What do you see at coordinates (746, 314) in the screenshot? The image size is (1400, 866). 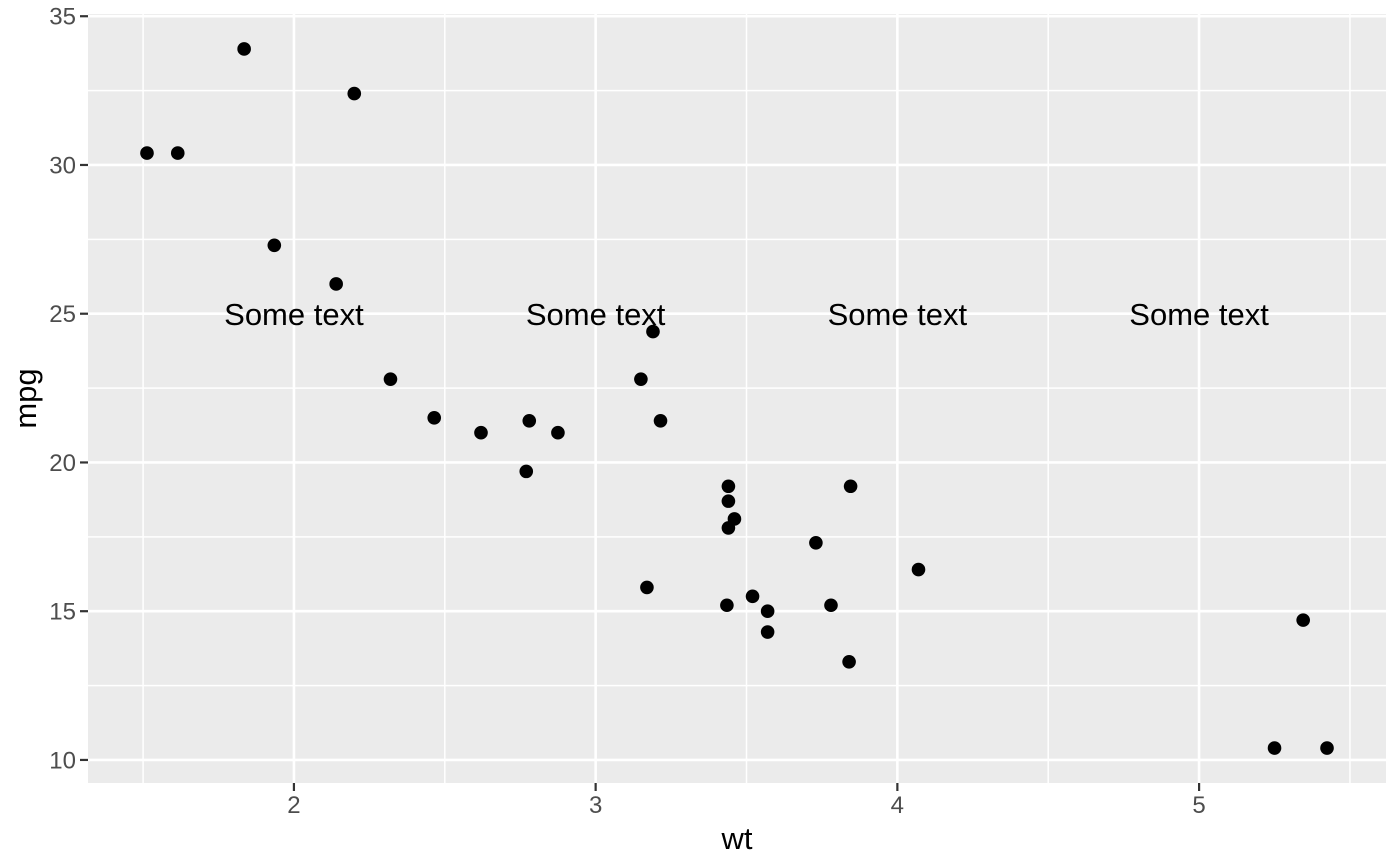 I see `text-annotations: Some text Some text Some text Some text` at bounding box center [746, 314].